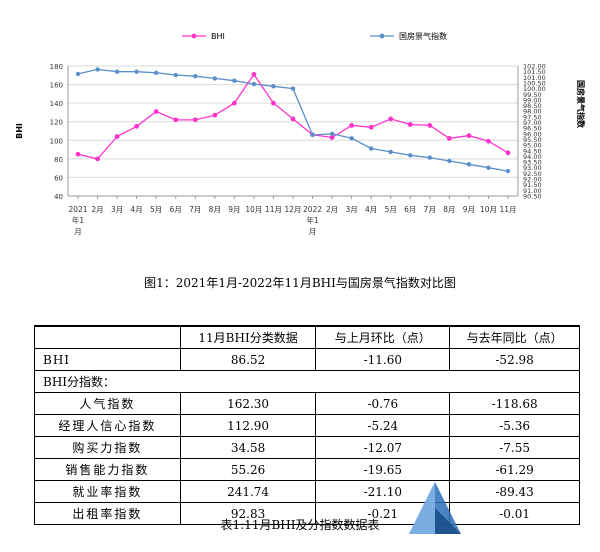  What do you see at coordinates (107, 403) in the screenshot?
I see `row-label: 人气指数` at bounding box center [107, 403].